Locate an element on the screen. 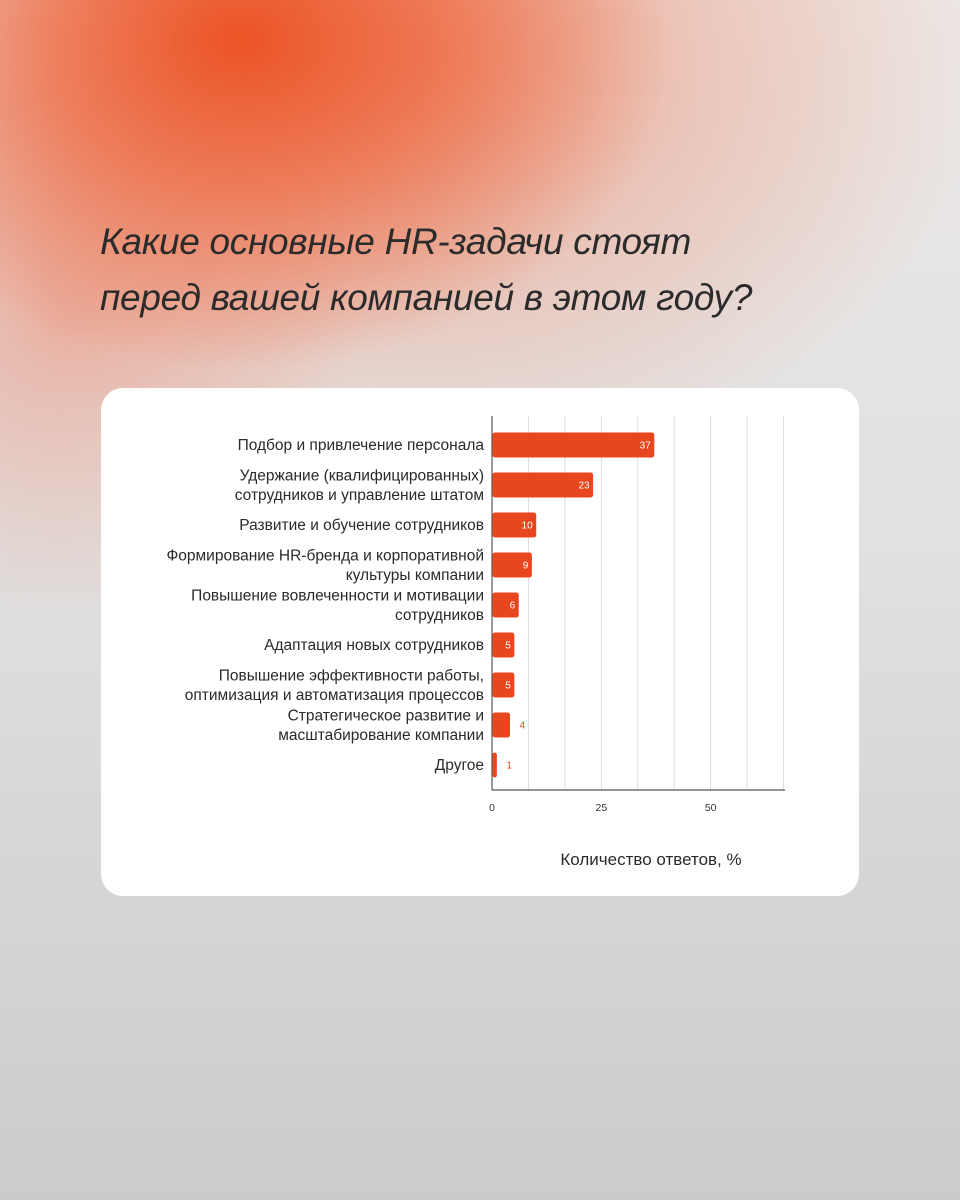 Image resolution: width=960 pixels, height=1200 pixels. data-label-1: 37 is located at coordinates (646, 446).